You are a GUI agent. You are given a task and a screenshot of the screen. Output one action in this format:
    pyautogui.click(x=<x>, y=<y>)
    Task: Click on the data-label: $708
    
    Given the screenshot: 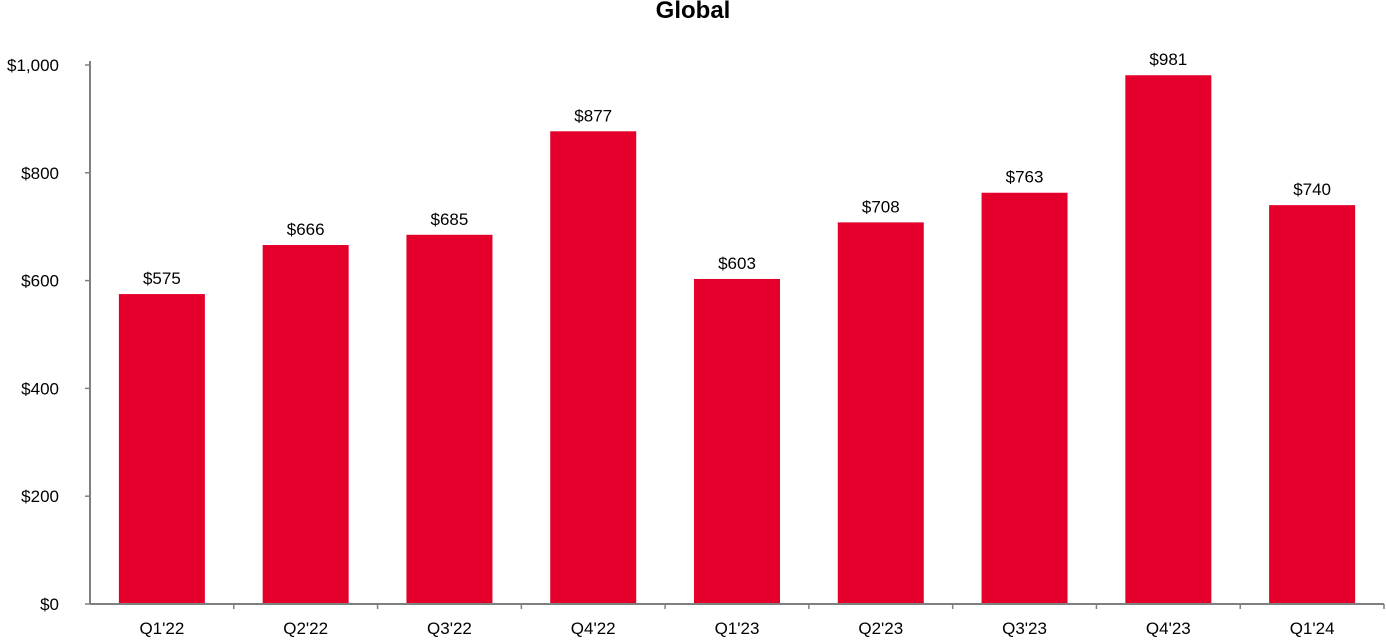 What is the action you would take?
    pyautogui.click(x=881, y=206)
    